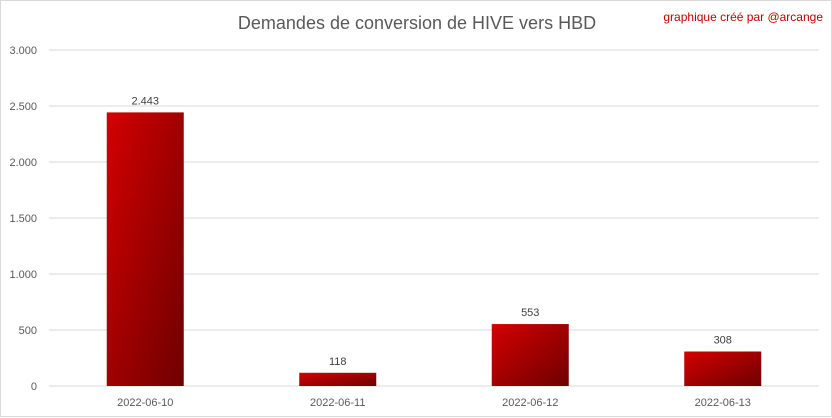 This screenshot has height=418, width=832. What do you see at coordinates (23, 51) in the screenshot?
I see `y-tick-label: 3.000` at bounding box center [23, 51].